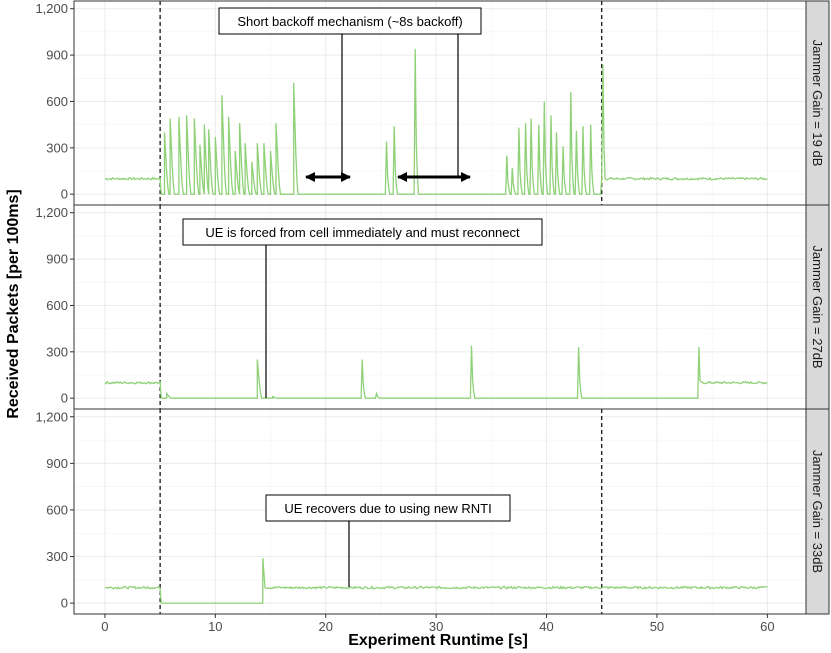 This screenshot has width=831, height=653. I want to click on y-axis-title: Received Packets [per 100ms], so click(13, 303).